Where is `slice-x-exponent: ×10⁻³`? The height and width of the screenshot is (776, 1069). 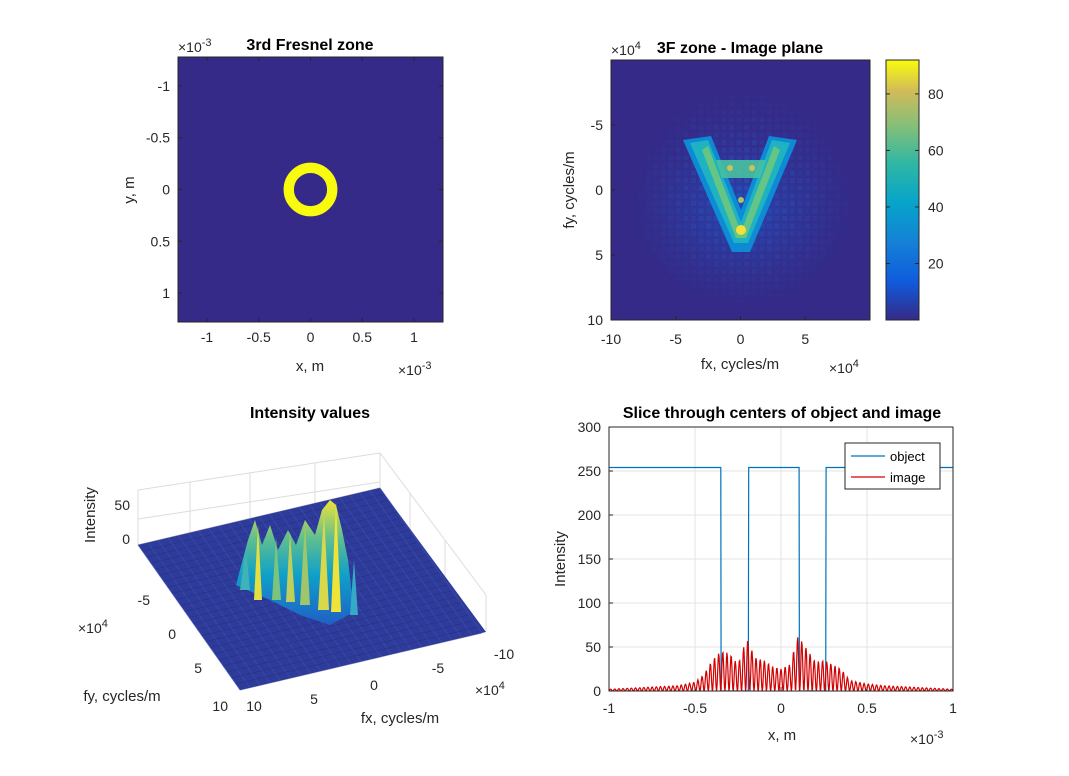
slice-x-exponent: ×10⁻³ is located at coordinates (927, 738).